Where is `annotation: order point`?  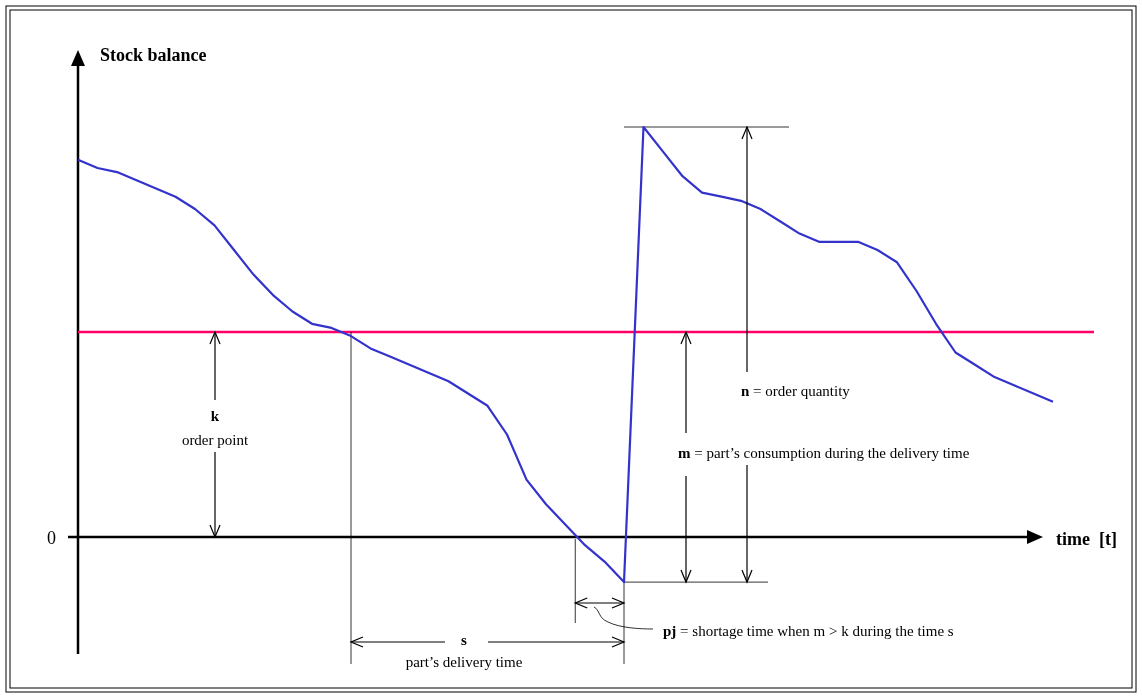
annotation: order point is located at coordinates (215, 440).